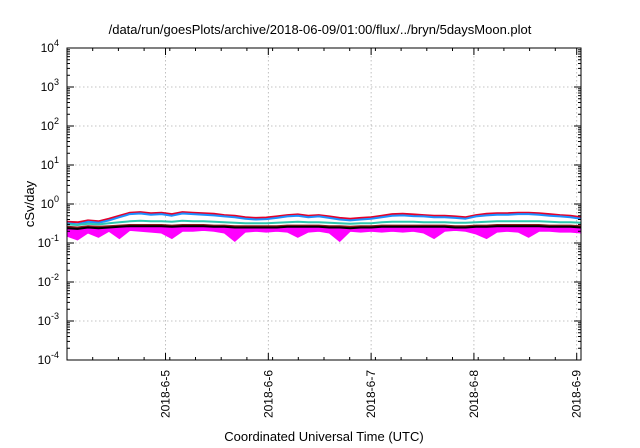  I want to click on x-tick-label: 2018-6-6, so click(268, 394).